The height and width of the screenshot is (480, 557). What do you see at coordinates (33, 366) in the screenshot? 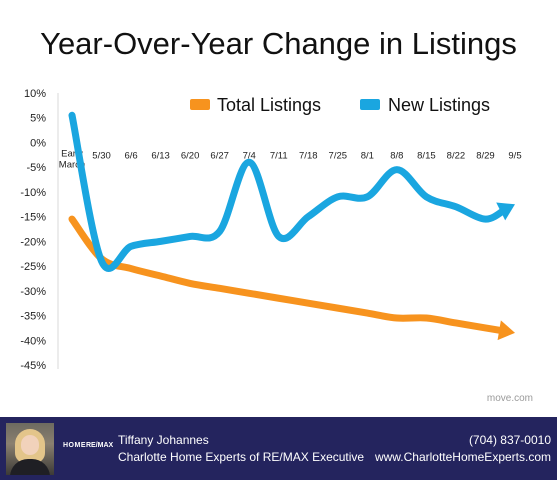
I see `y-tick-label: -45%` at bounding box center [33, 366].